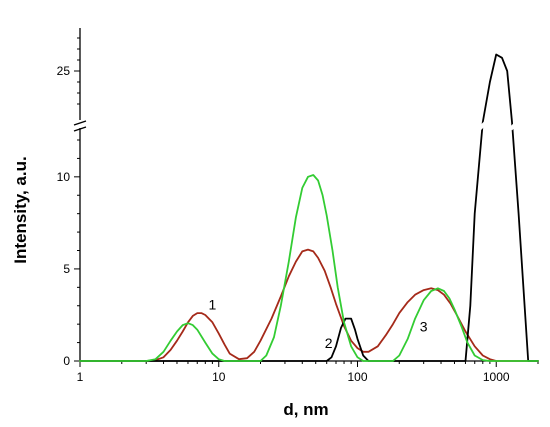 The height and width of the screenshot is (427, 550). I want to click on x-axis-title: d, nm, so click(305, 409).